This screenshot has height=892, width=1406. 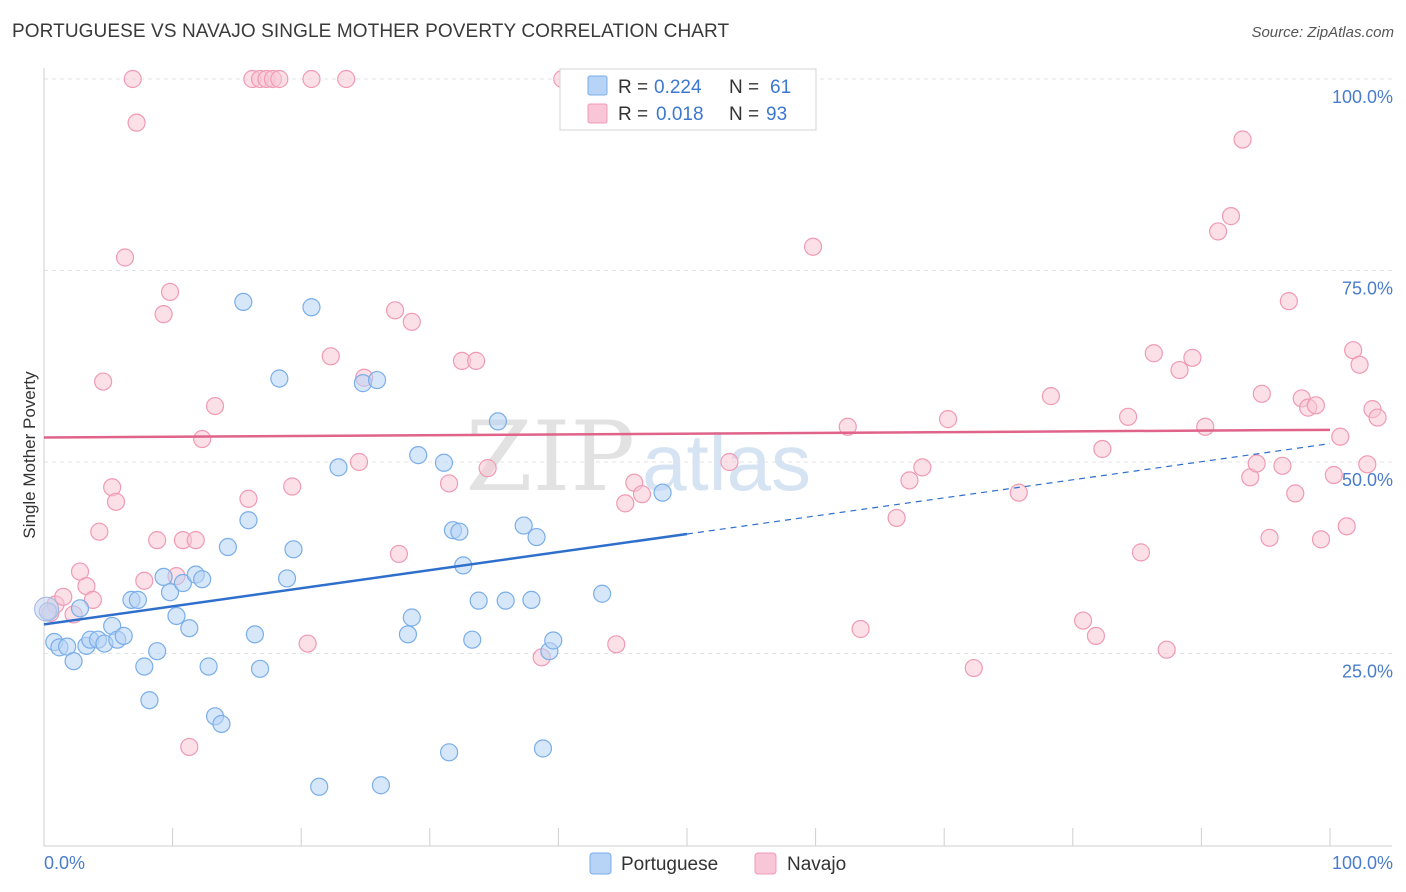 I want to click on trendline-portuguese, so click(x=365, y=579).